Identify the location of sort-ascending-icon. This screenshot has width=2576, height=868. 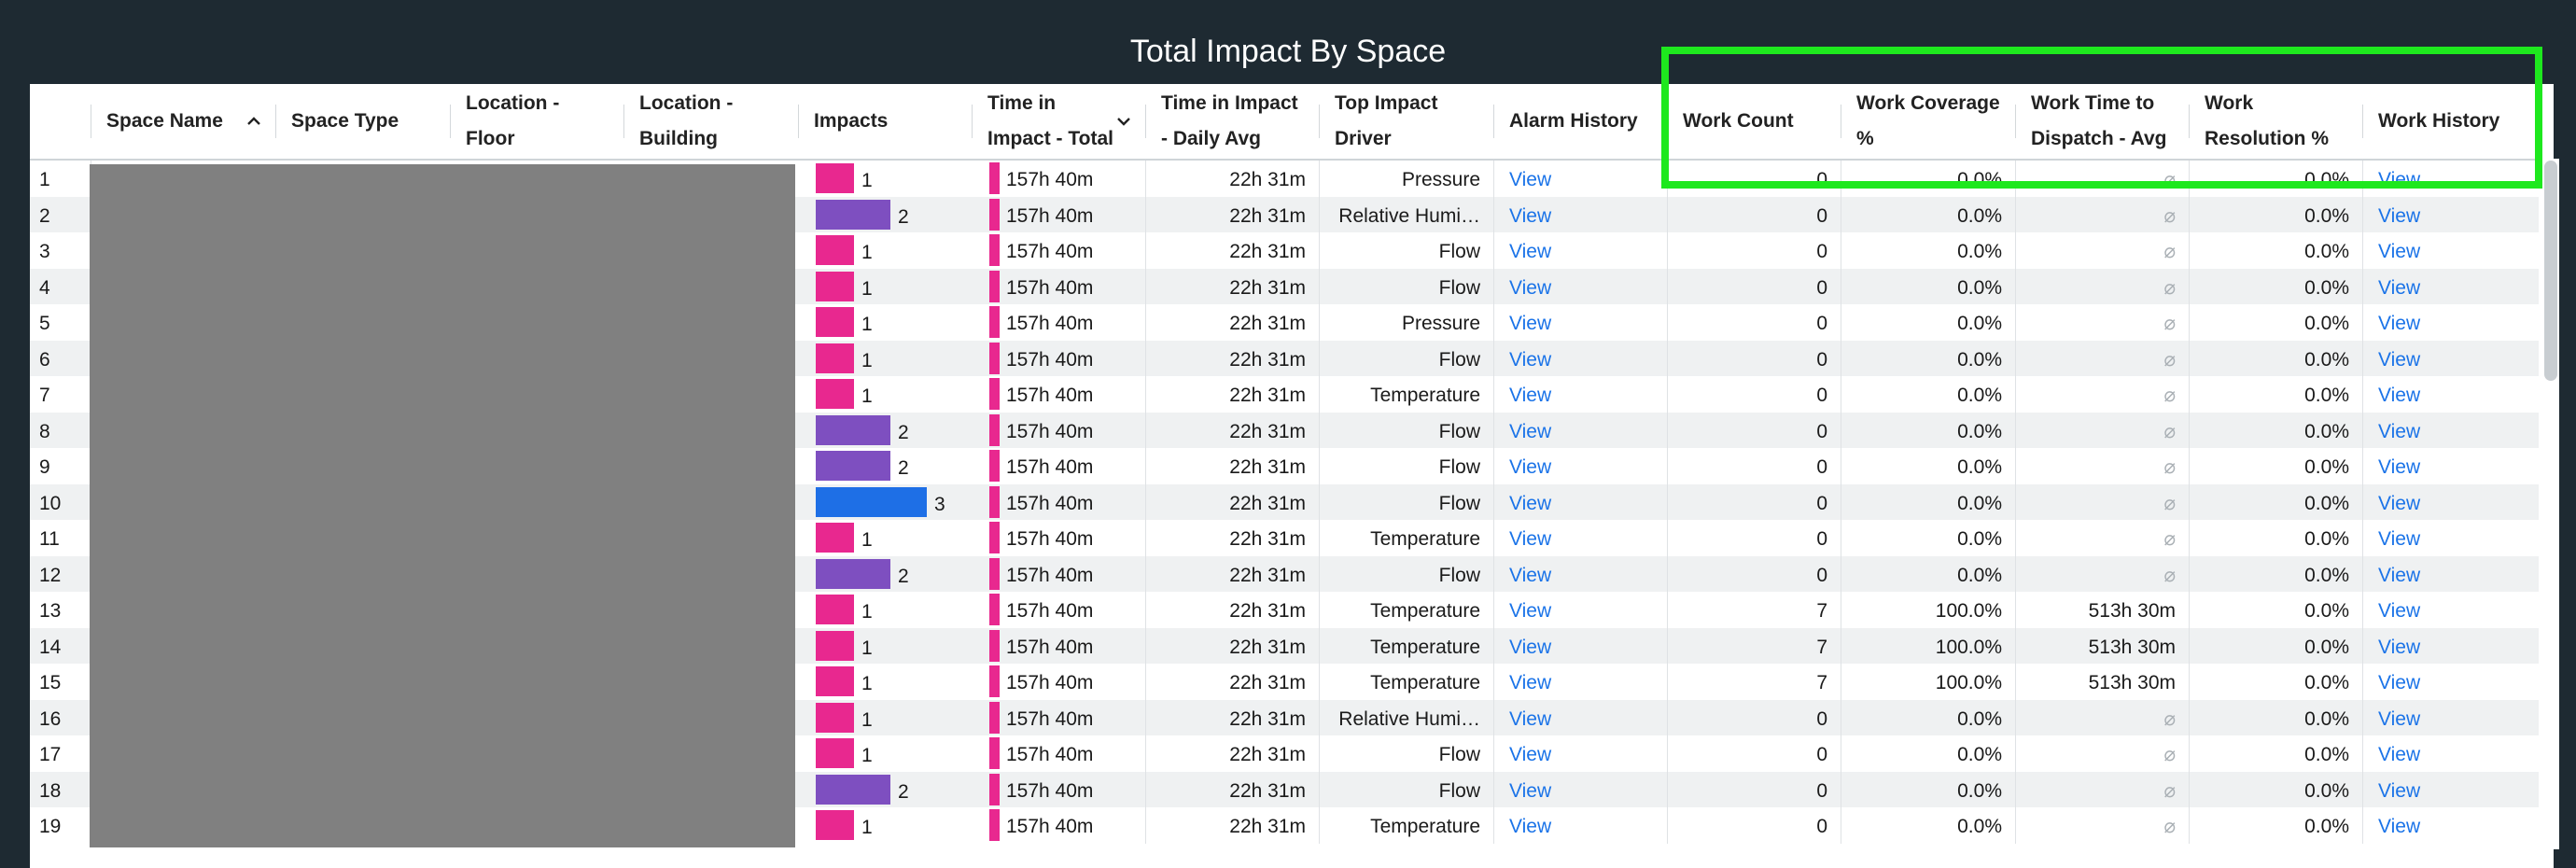
(254, 121).